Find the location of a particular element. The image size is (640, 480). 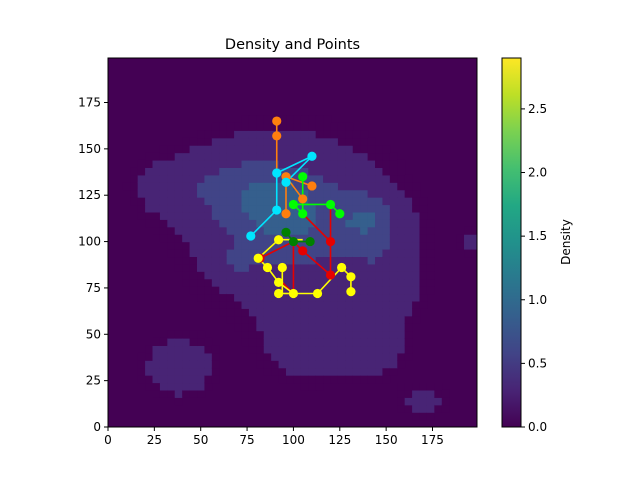

series-segment is located at coordinates (264, 223).